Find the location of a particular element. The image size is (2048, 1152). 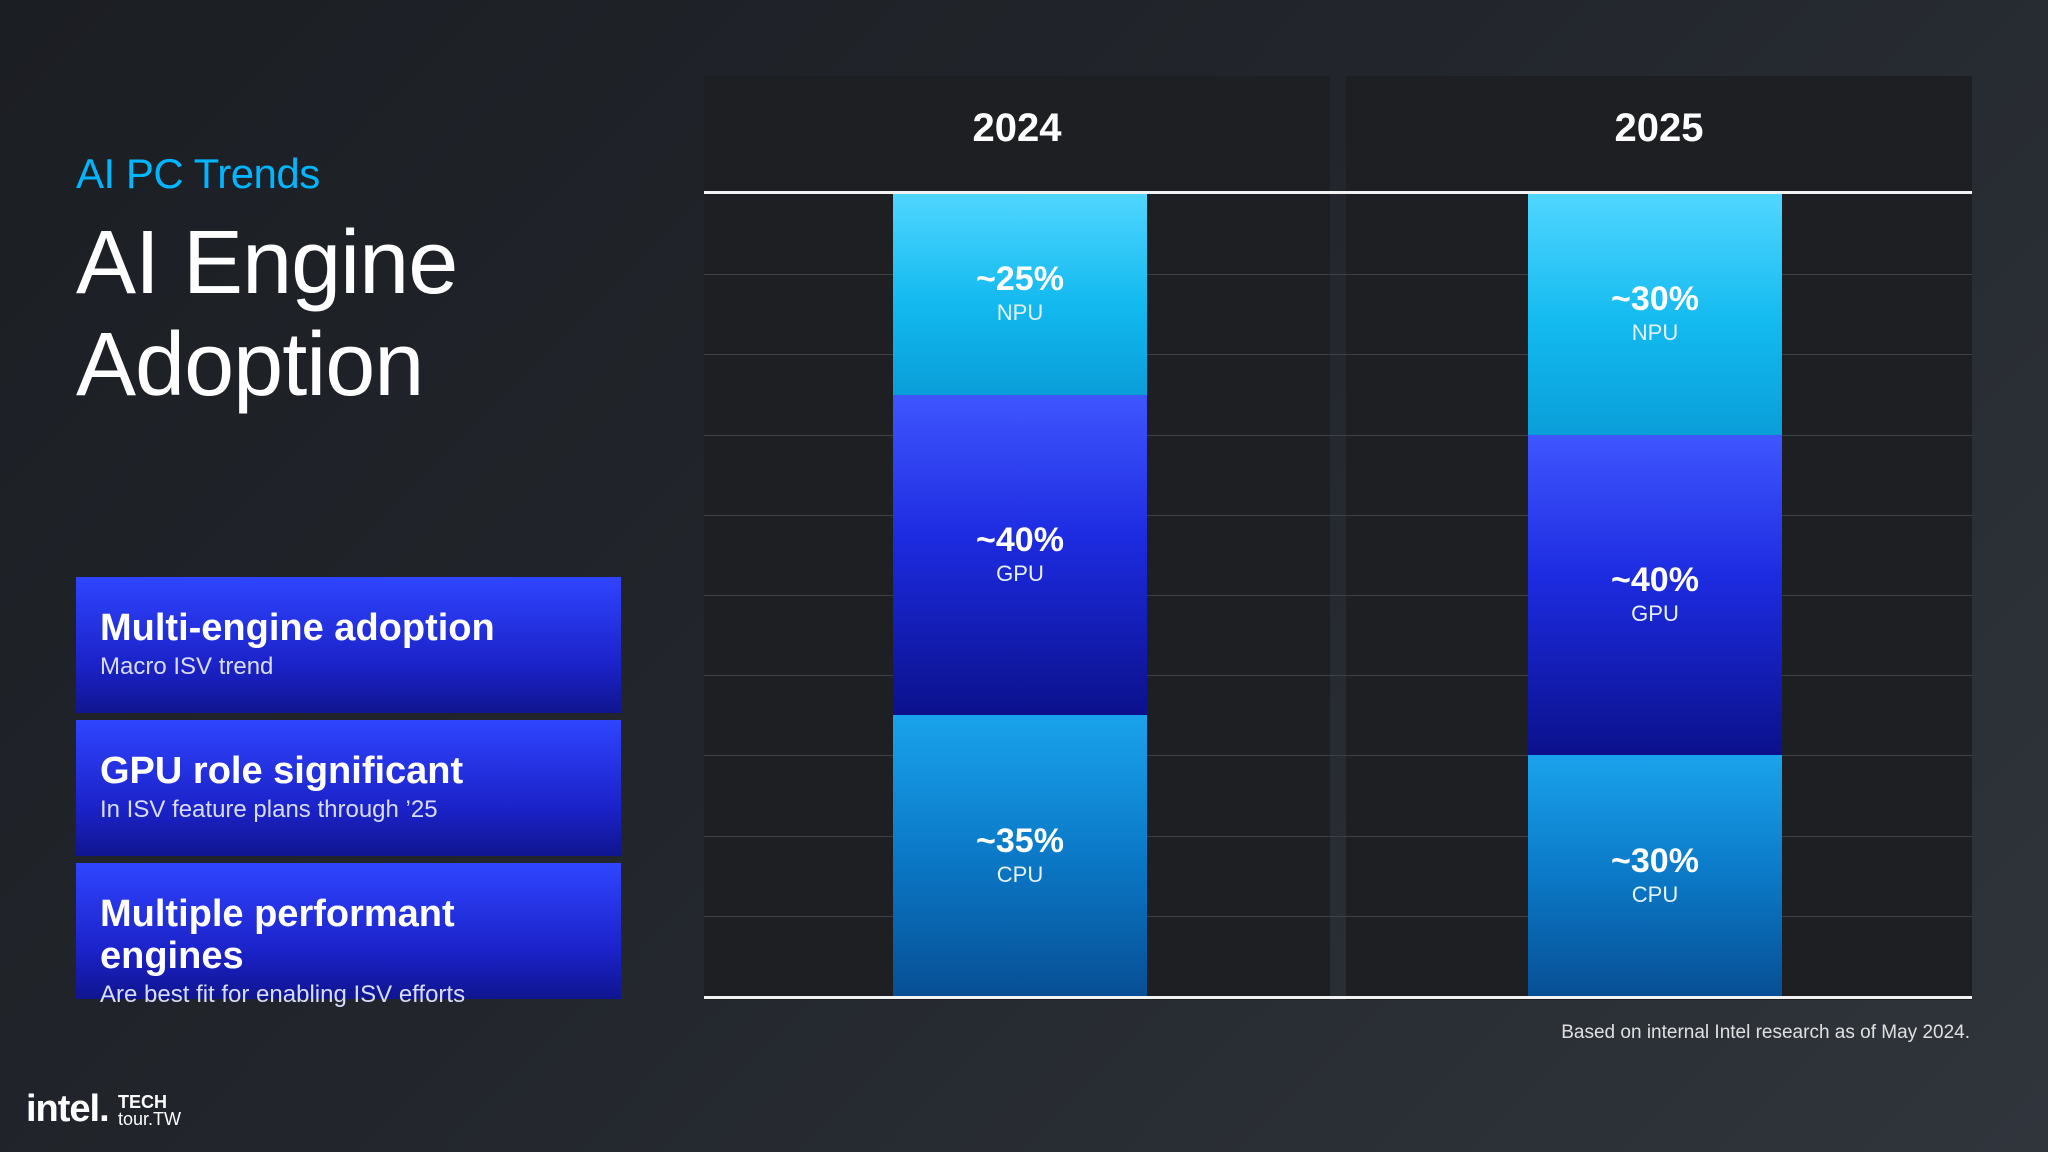

intel-logo: intel. is located at coordinates (68, 1109).